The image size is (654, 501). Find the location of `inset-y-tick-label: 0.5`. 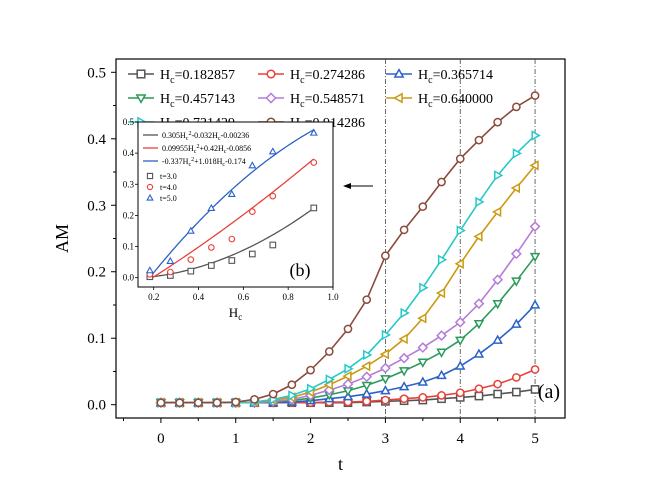

inset-y-tick-label: 0.5 is located at coordinates (129, 122).